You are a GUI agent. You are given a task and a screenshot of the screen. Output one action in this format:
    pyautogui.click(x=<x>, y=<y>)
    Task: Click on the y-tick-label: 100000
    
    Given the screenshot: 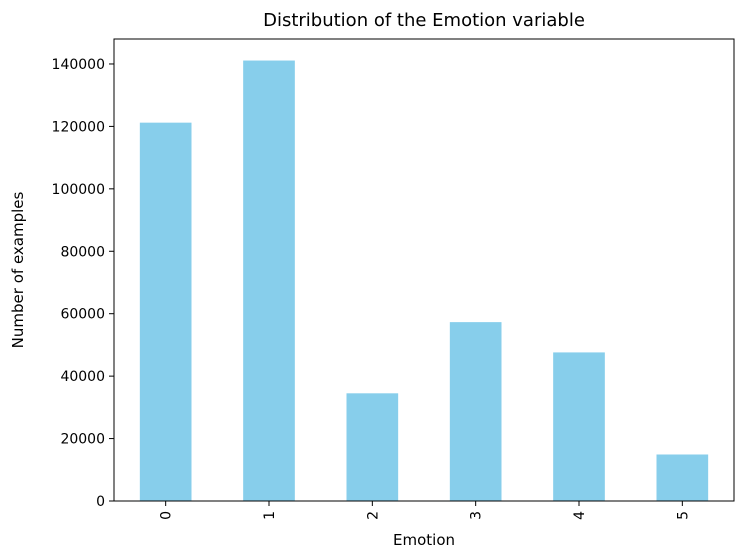 What is the action you would take?
    pyautogui.click(x=78, y=190)
    